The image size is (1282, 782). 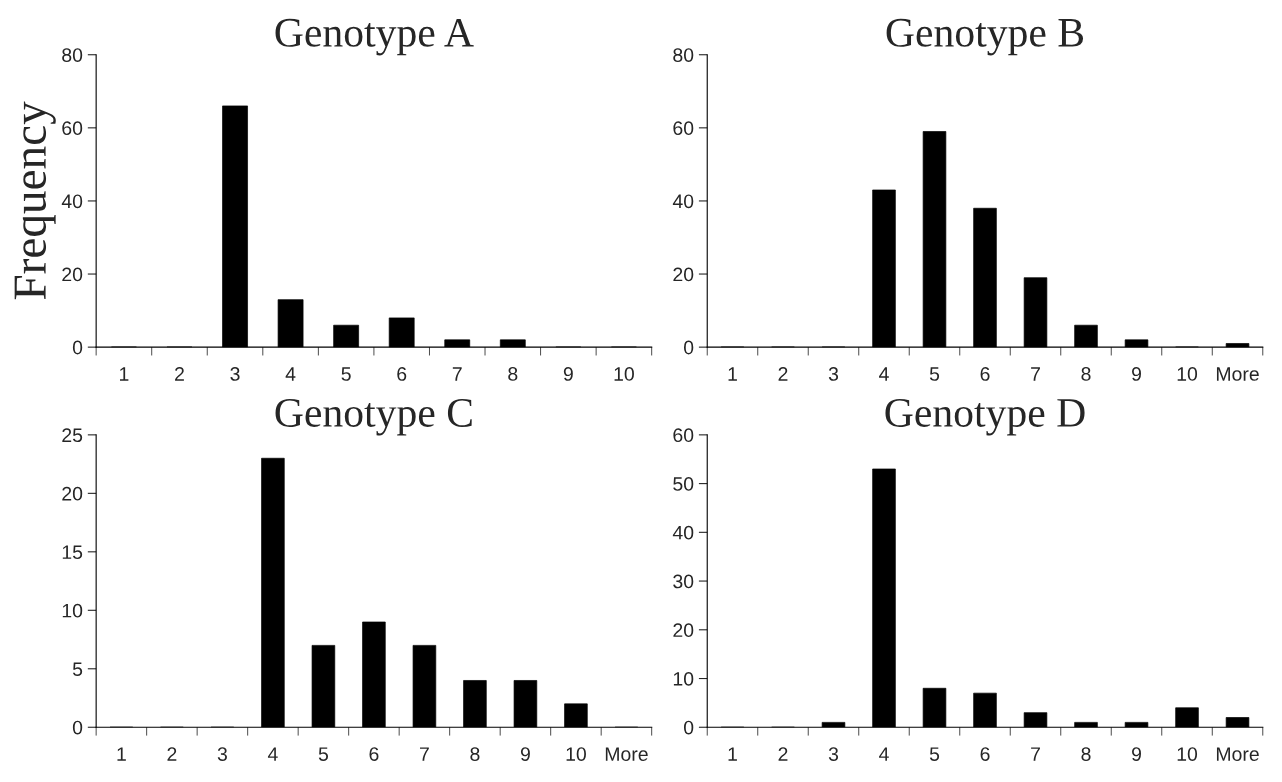 I want to click on chart-title: Genotype A, so click(x=374, y=37).